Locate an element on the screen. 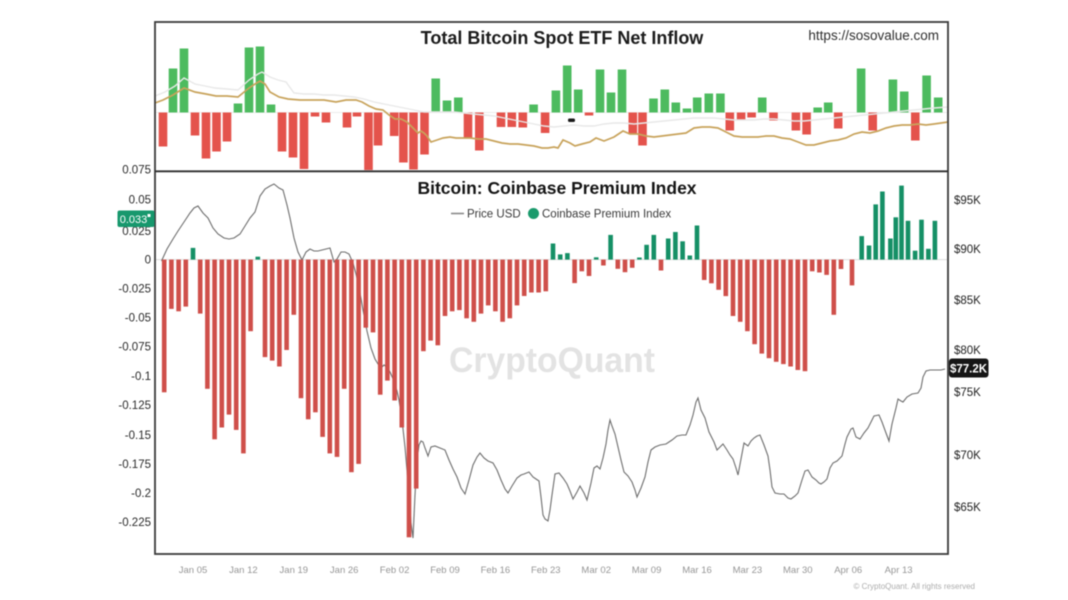 The width and height of the screenshot is (1068, 600). svg-text: -0.1 is located at coordinates (141, 377).